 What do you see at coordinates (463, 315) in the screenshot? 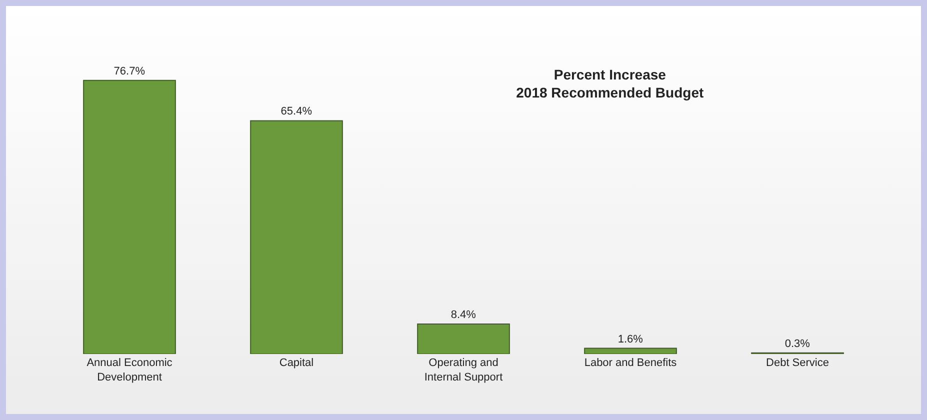
I see `data-label: 8.4%` at bounding box center [463, 315].